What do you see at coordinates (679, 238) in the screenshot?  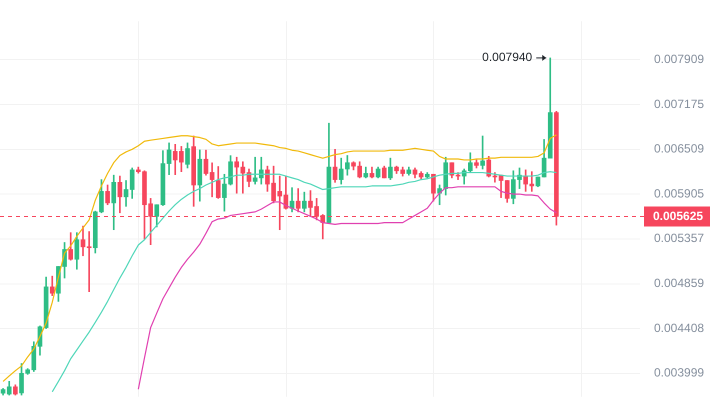 I see `y-tick-label: 0.005357` at bounding box center [679, 238].